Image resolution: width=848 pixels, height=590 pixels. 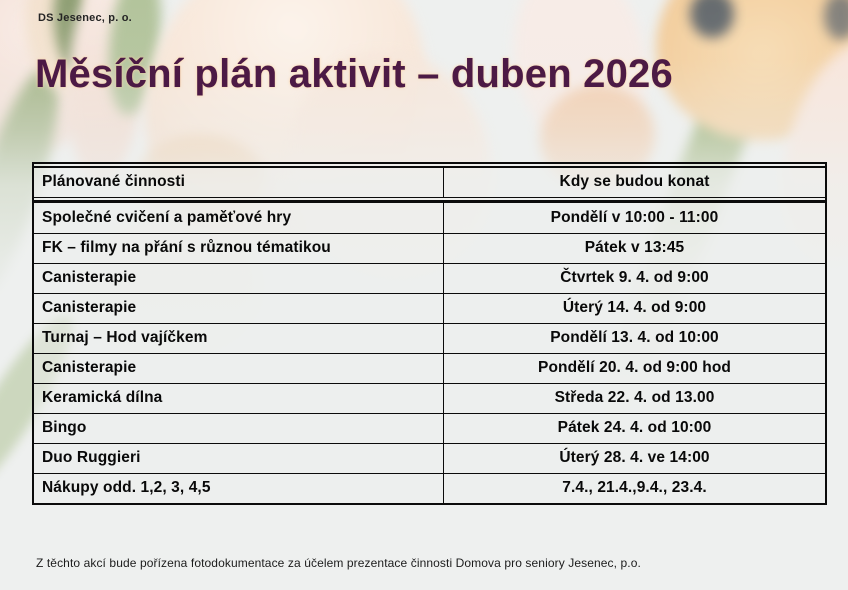 What do you see at coordinates (239, 458) in the screenshot?
I see `activity-cell: Duo Ruggieri` at bounding box center [239, 458].